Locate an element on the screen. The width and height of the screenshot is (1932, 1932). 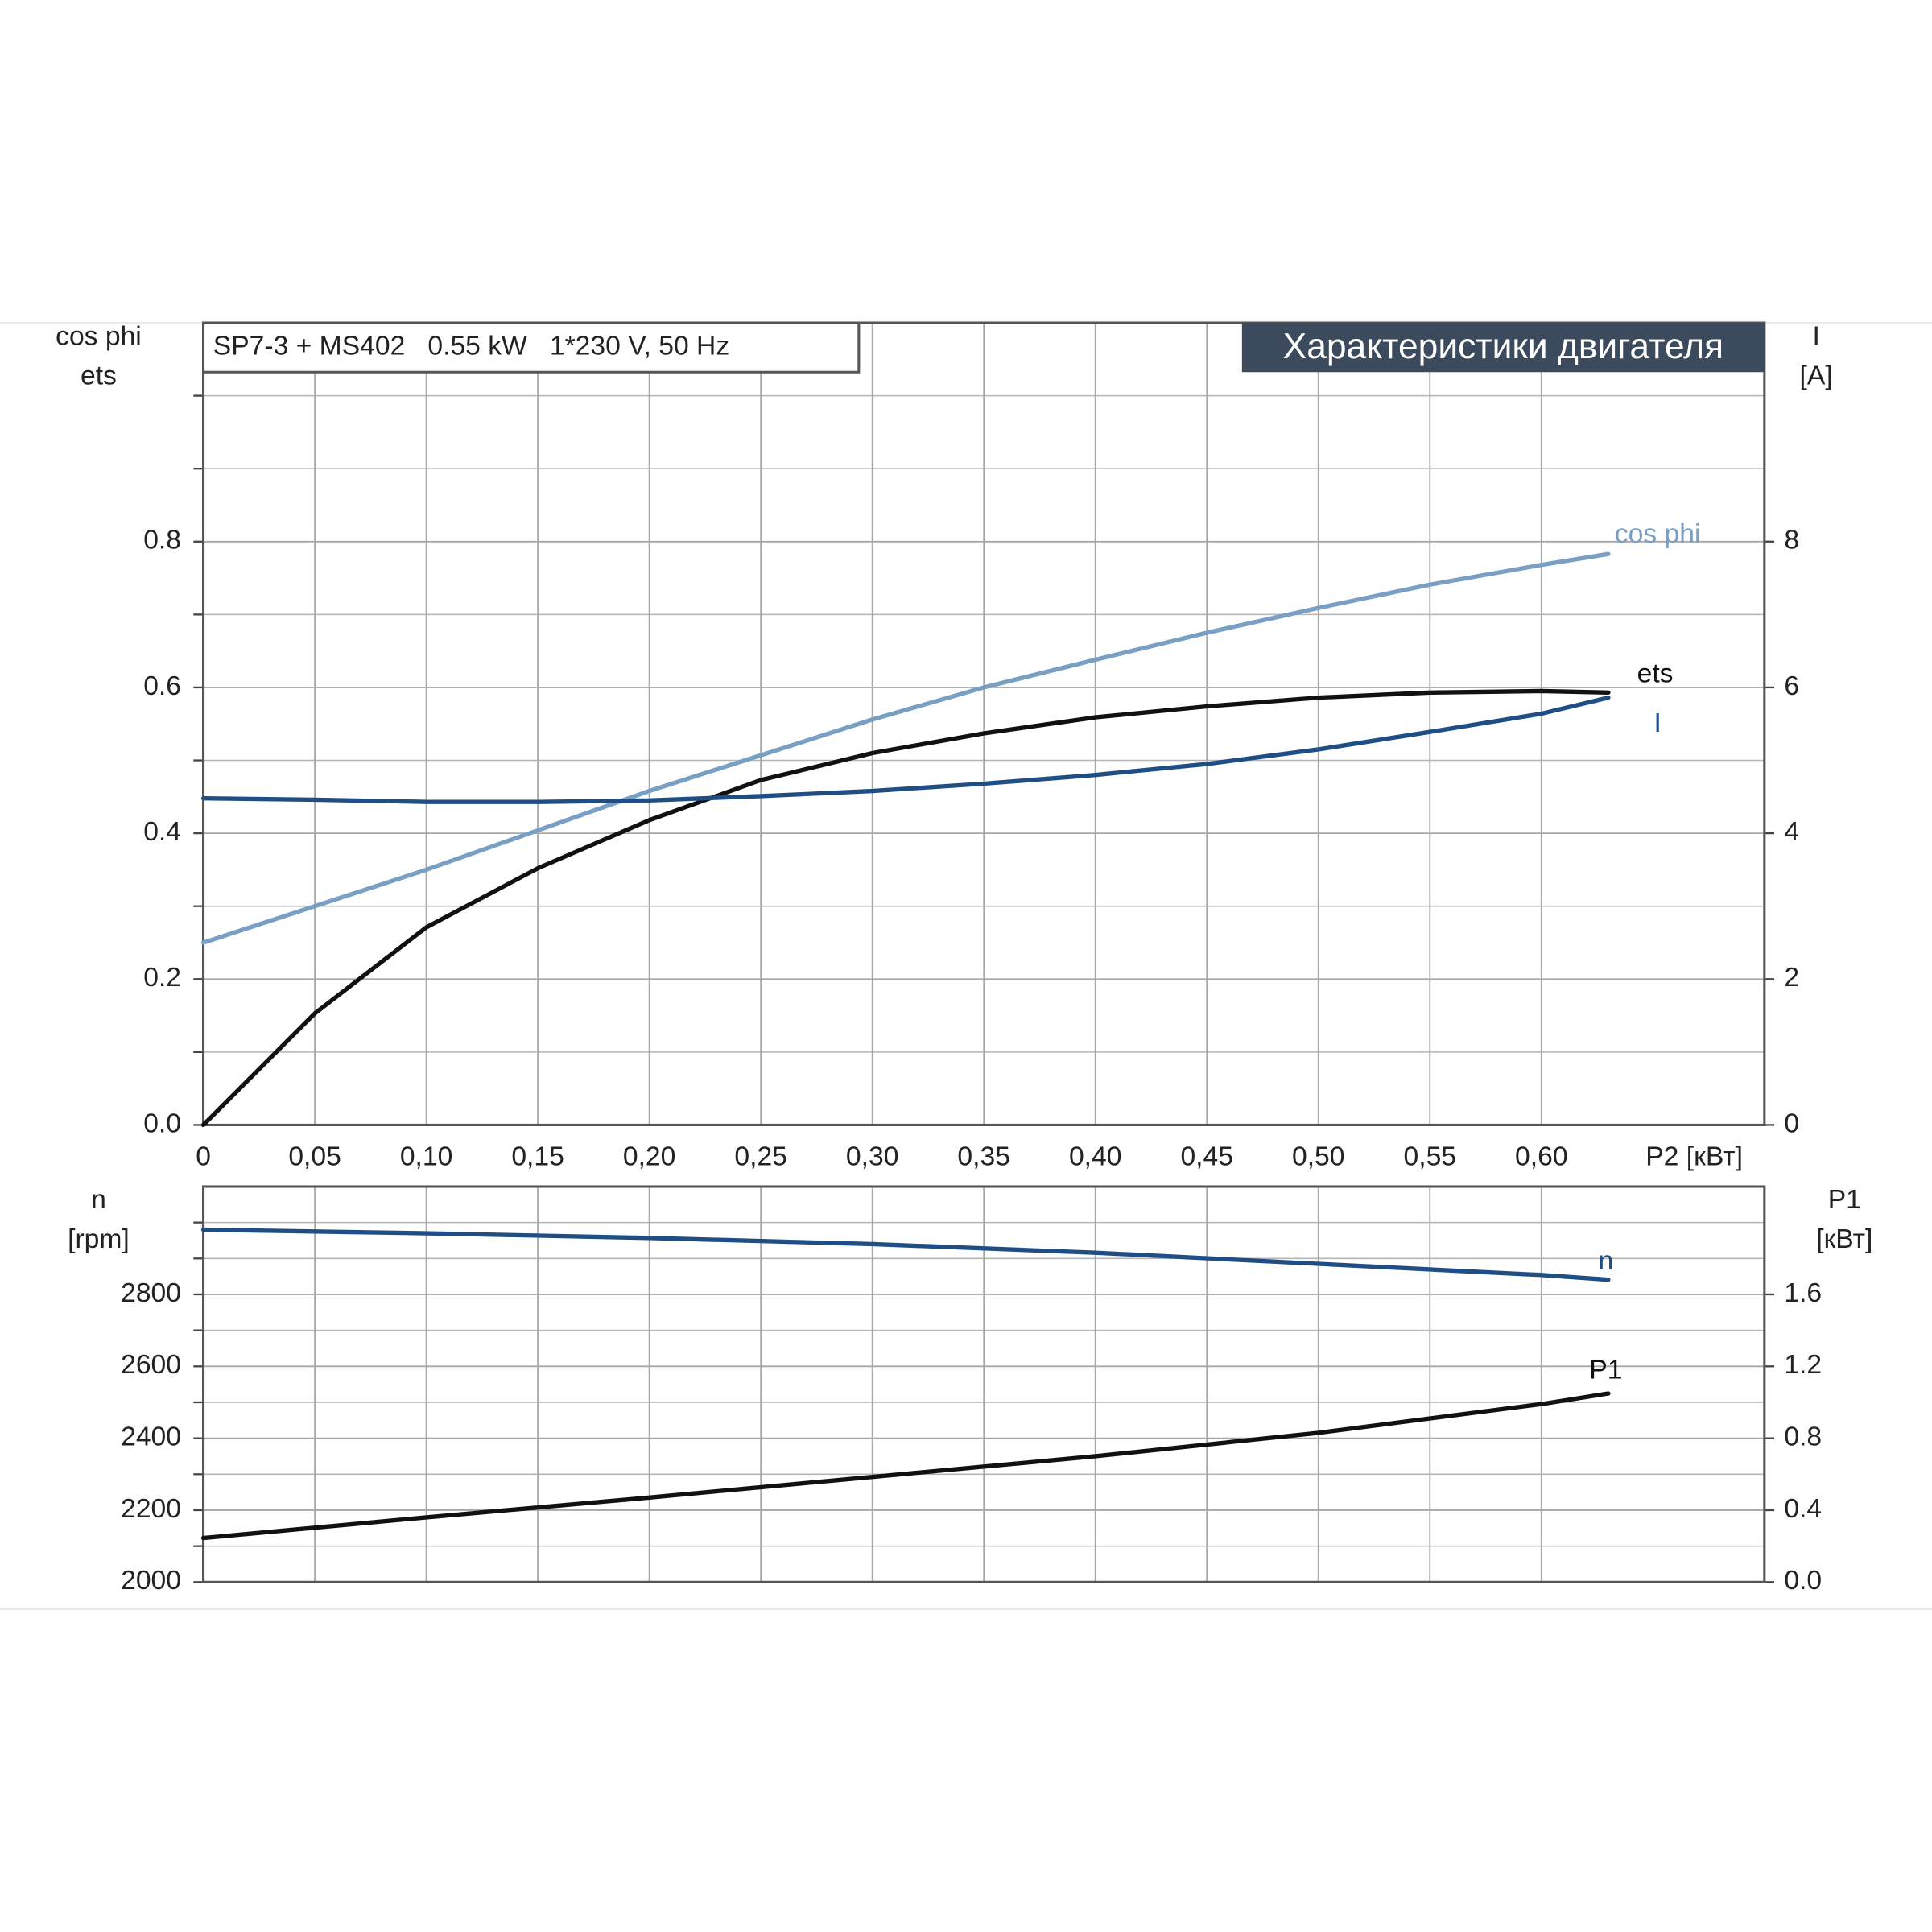
x-tick-label: 0,50 is located at coordinates (1318, 1157).